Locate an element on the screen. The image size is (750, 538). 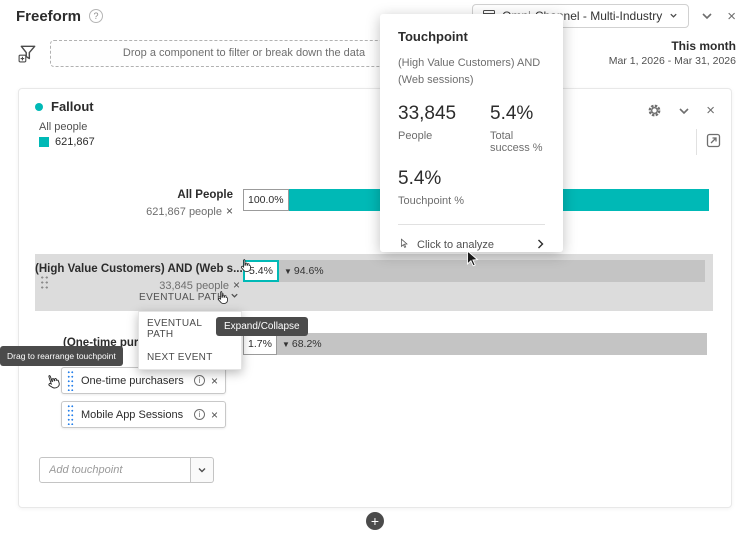
menu-item-label: NEXT EVENT is located at coordinates (180, 357).